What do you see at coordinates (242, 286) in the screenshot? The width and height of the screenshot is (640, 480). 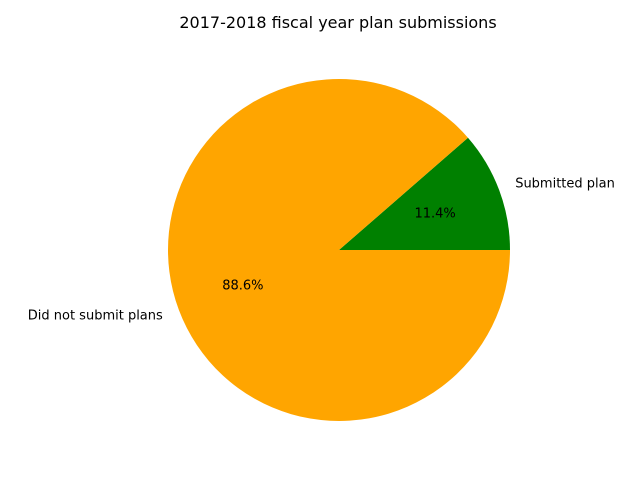 I see `pct-label-did-not-submit-plans: 88.6%` at bounding box center [242, 286].